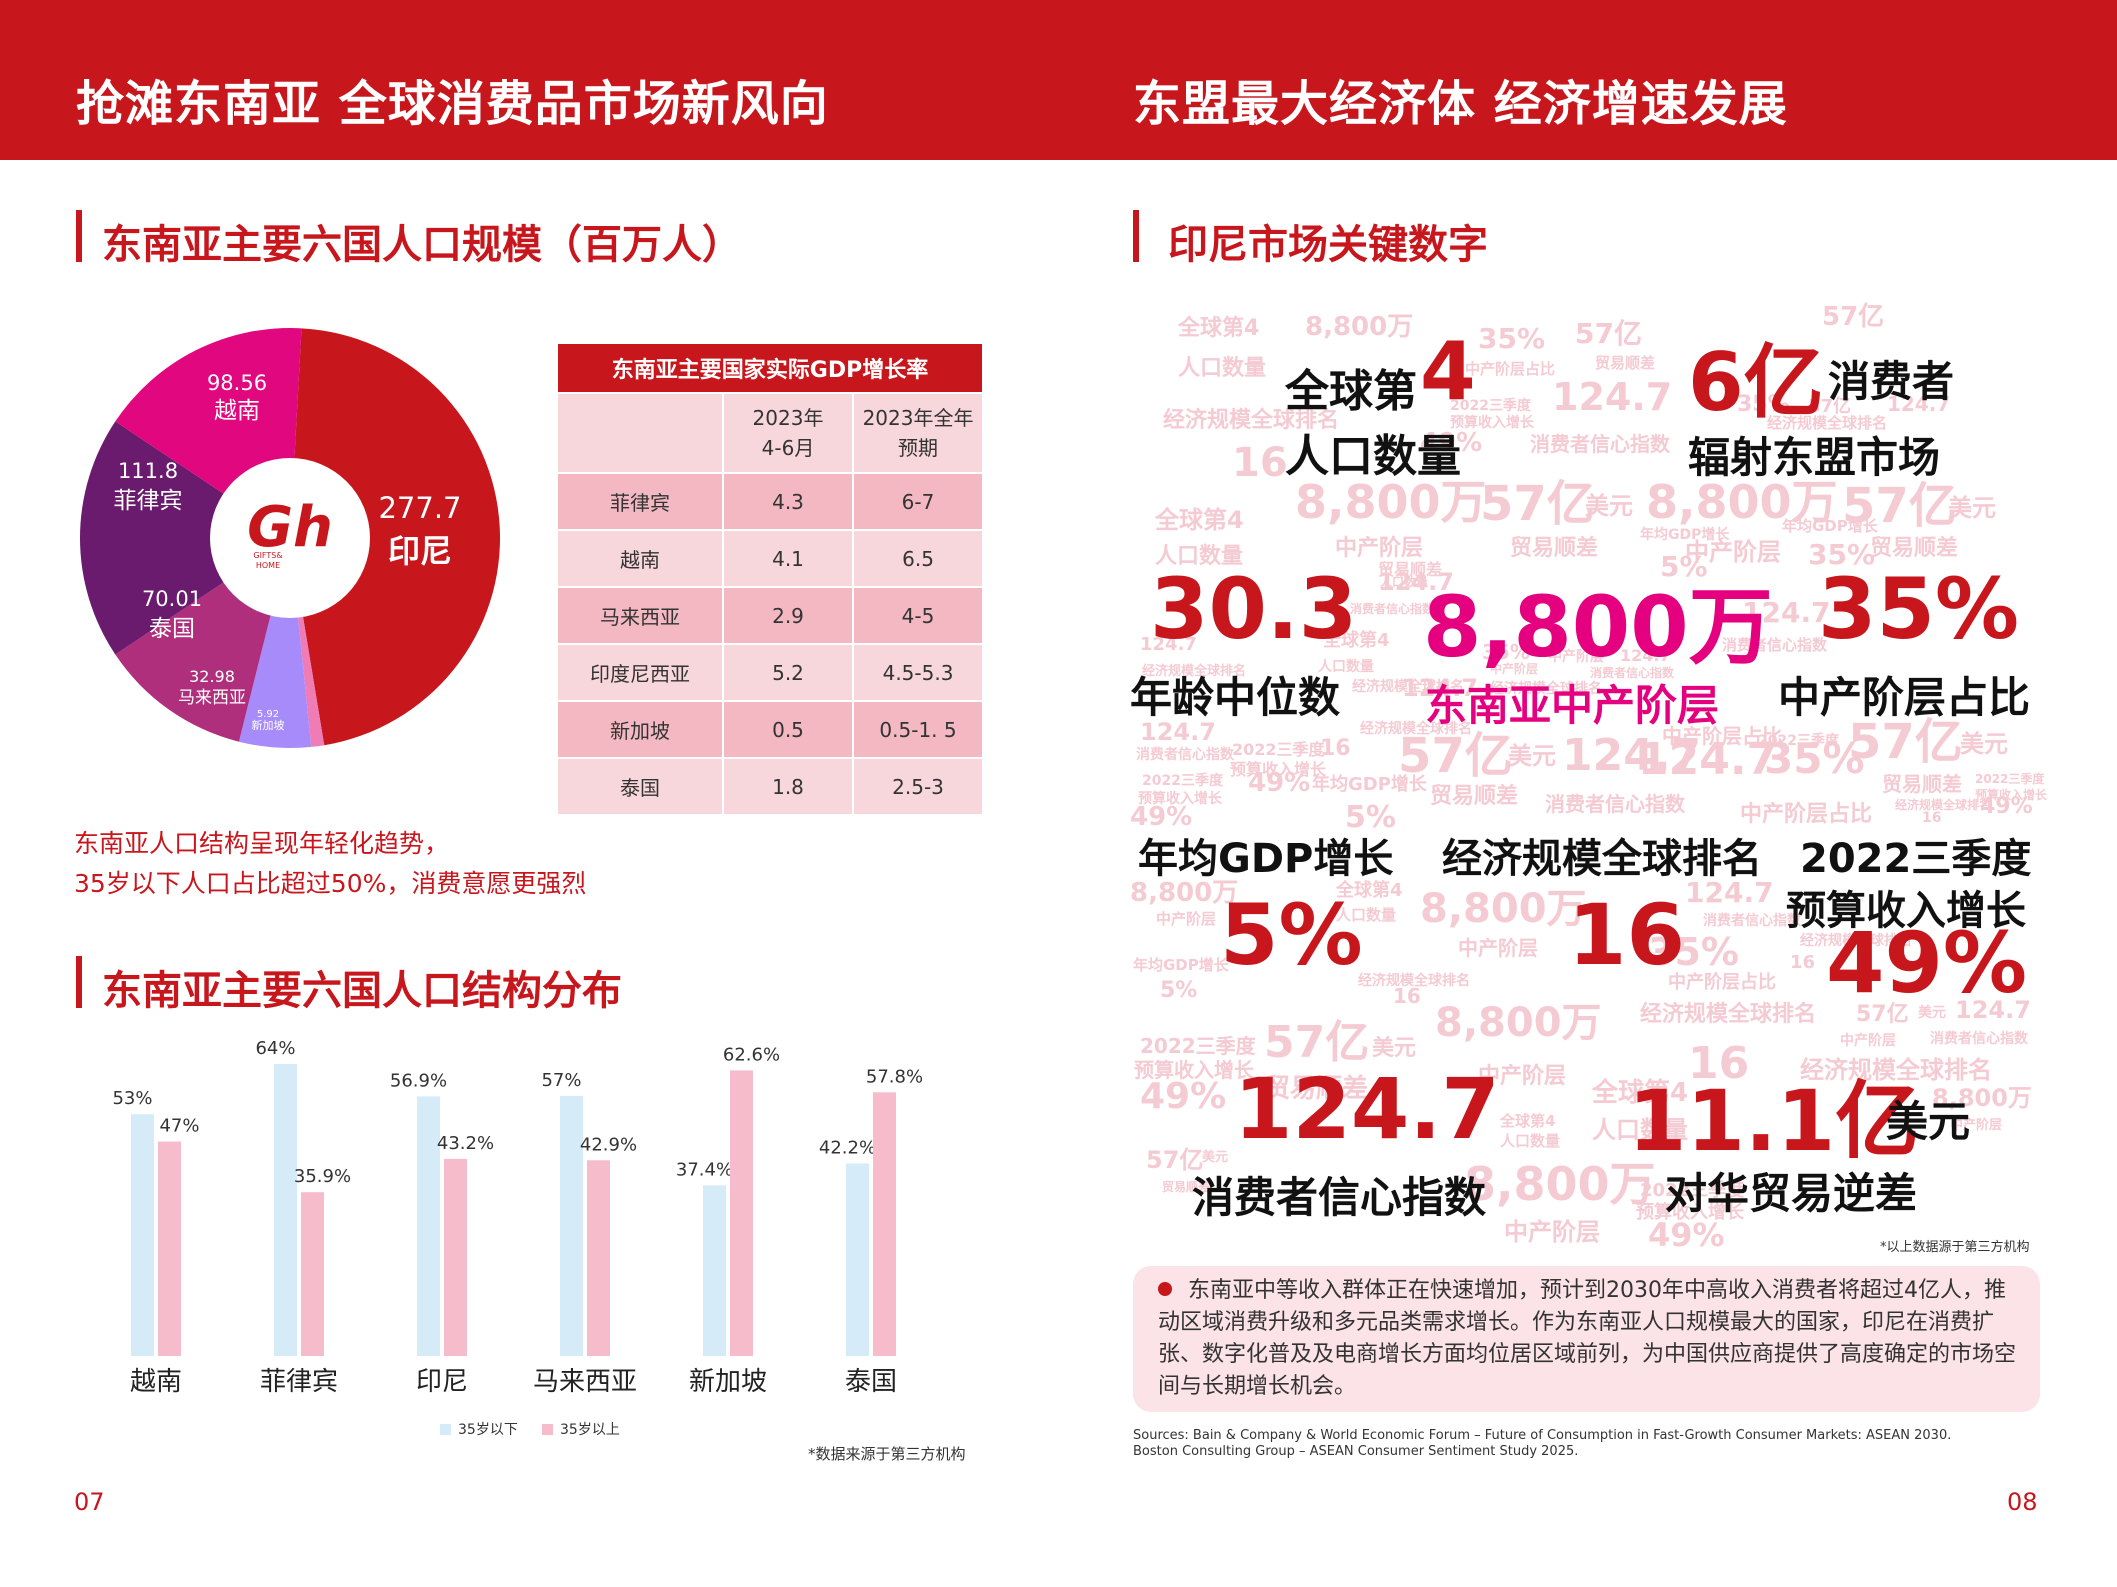 The width and height of the screenshot is (2117, 1587). What do you see at coordinates (442, 1382) in the screenshot?
I see `bar-category-label: 印尼` at bounding box center [442, 1382].